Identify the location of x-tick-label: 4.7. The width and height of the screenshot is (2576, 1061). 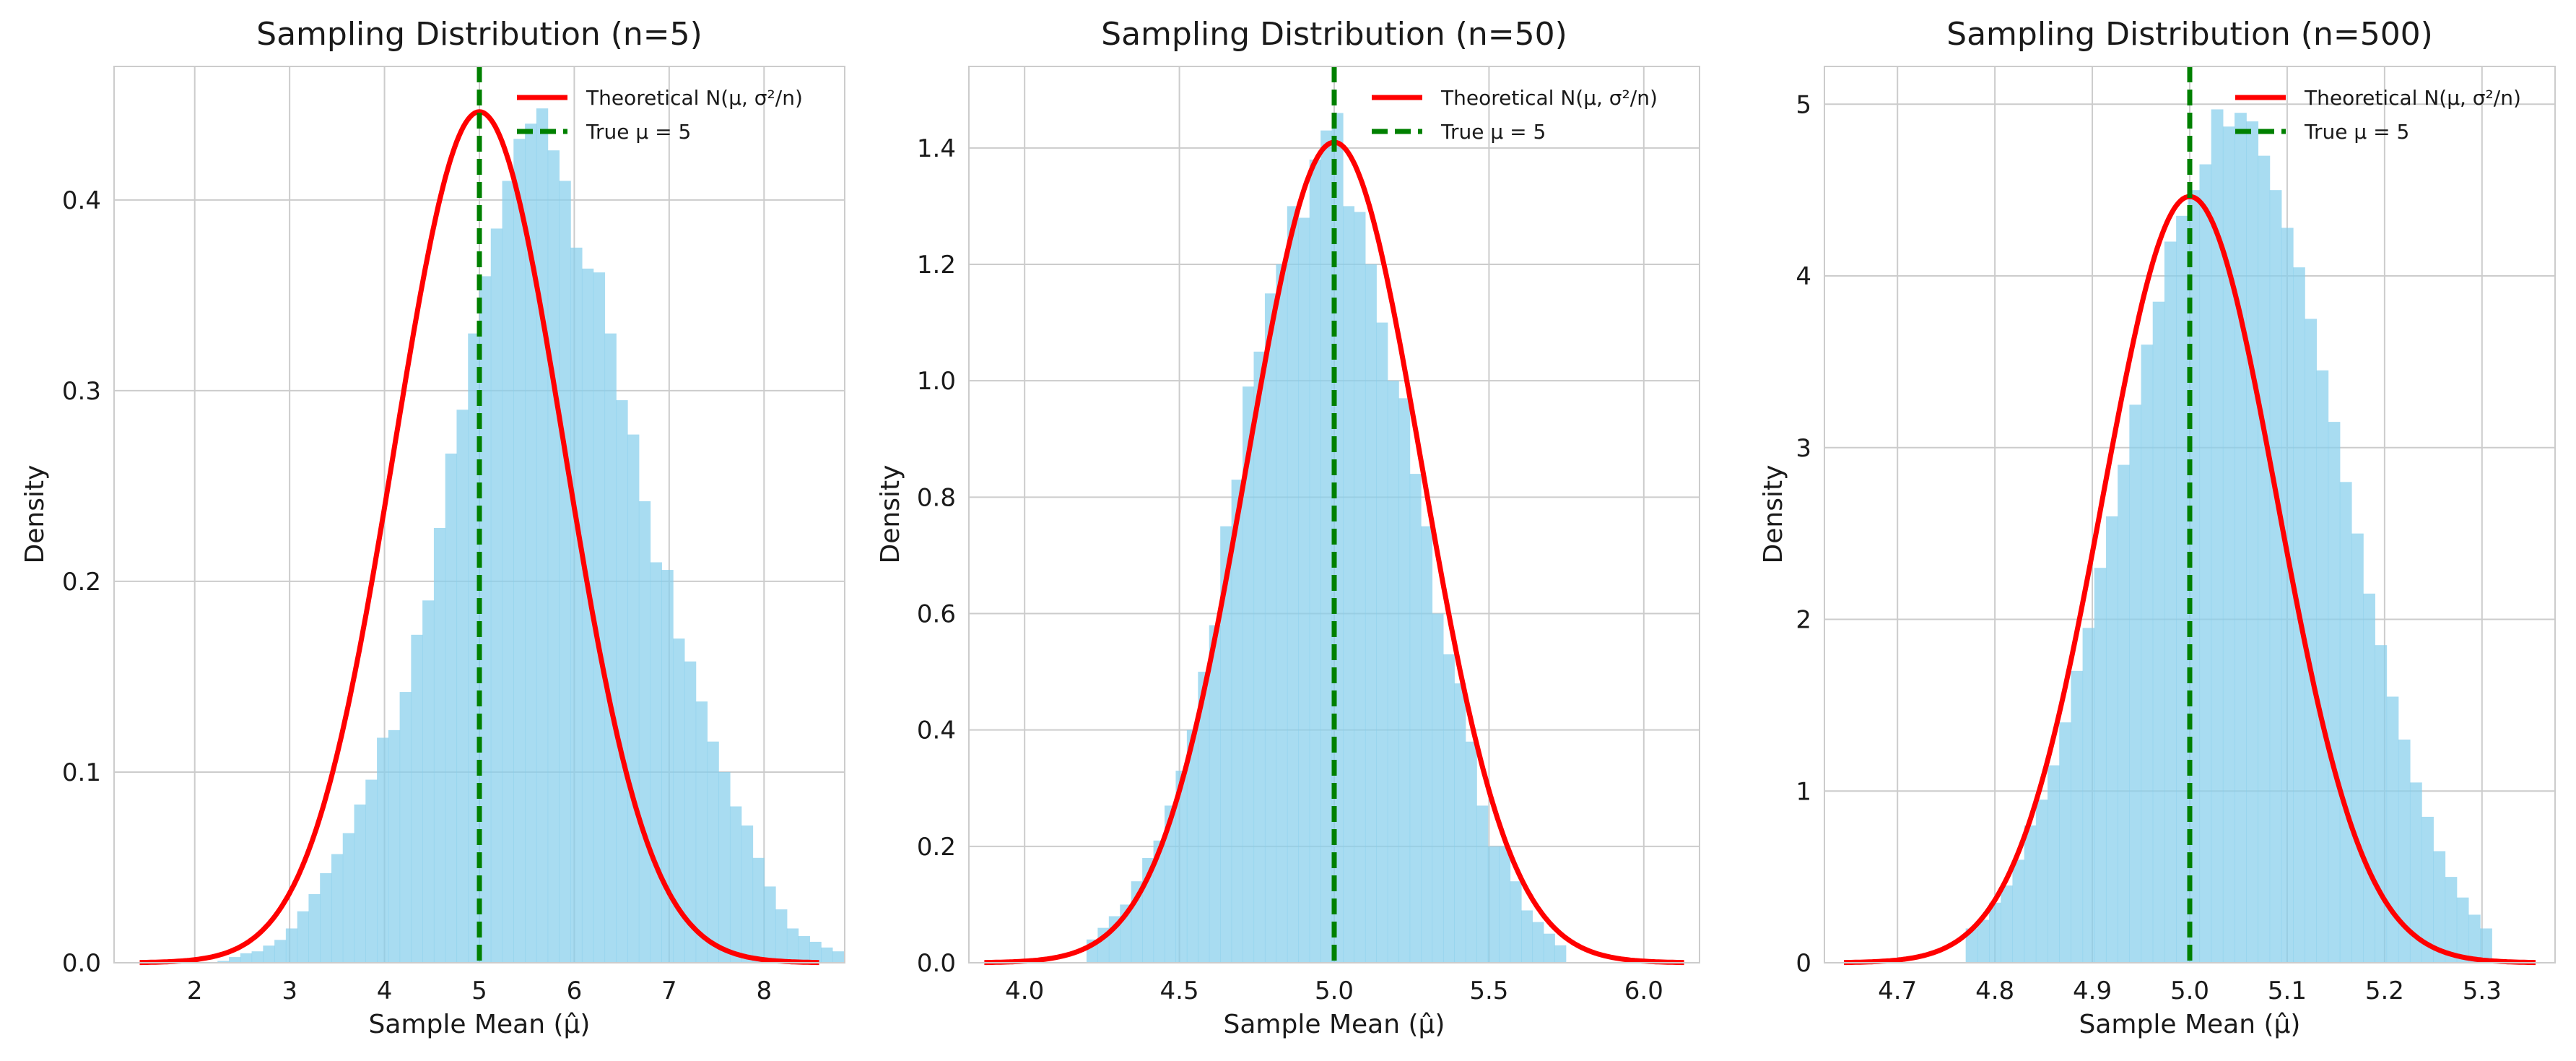
(1897, 990).